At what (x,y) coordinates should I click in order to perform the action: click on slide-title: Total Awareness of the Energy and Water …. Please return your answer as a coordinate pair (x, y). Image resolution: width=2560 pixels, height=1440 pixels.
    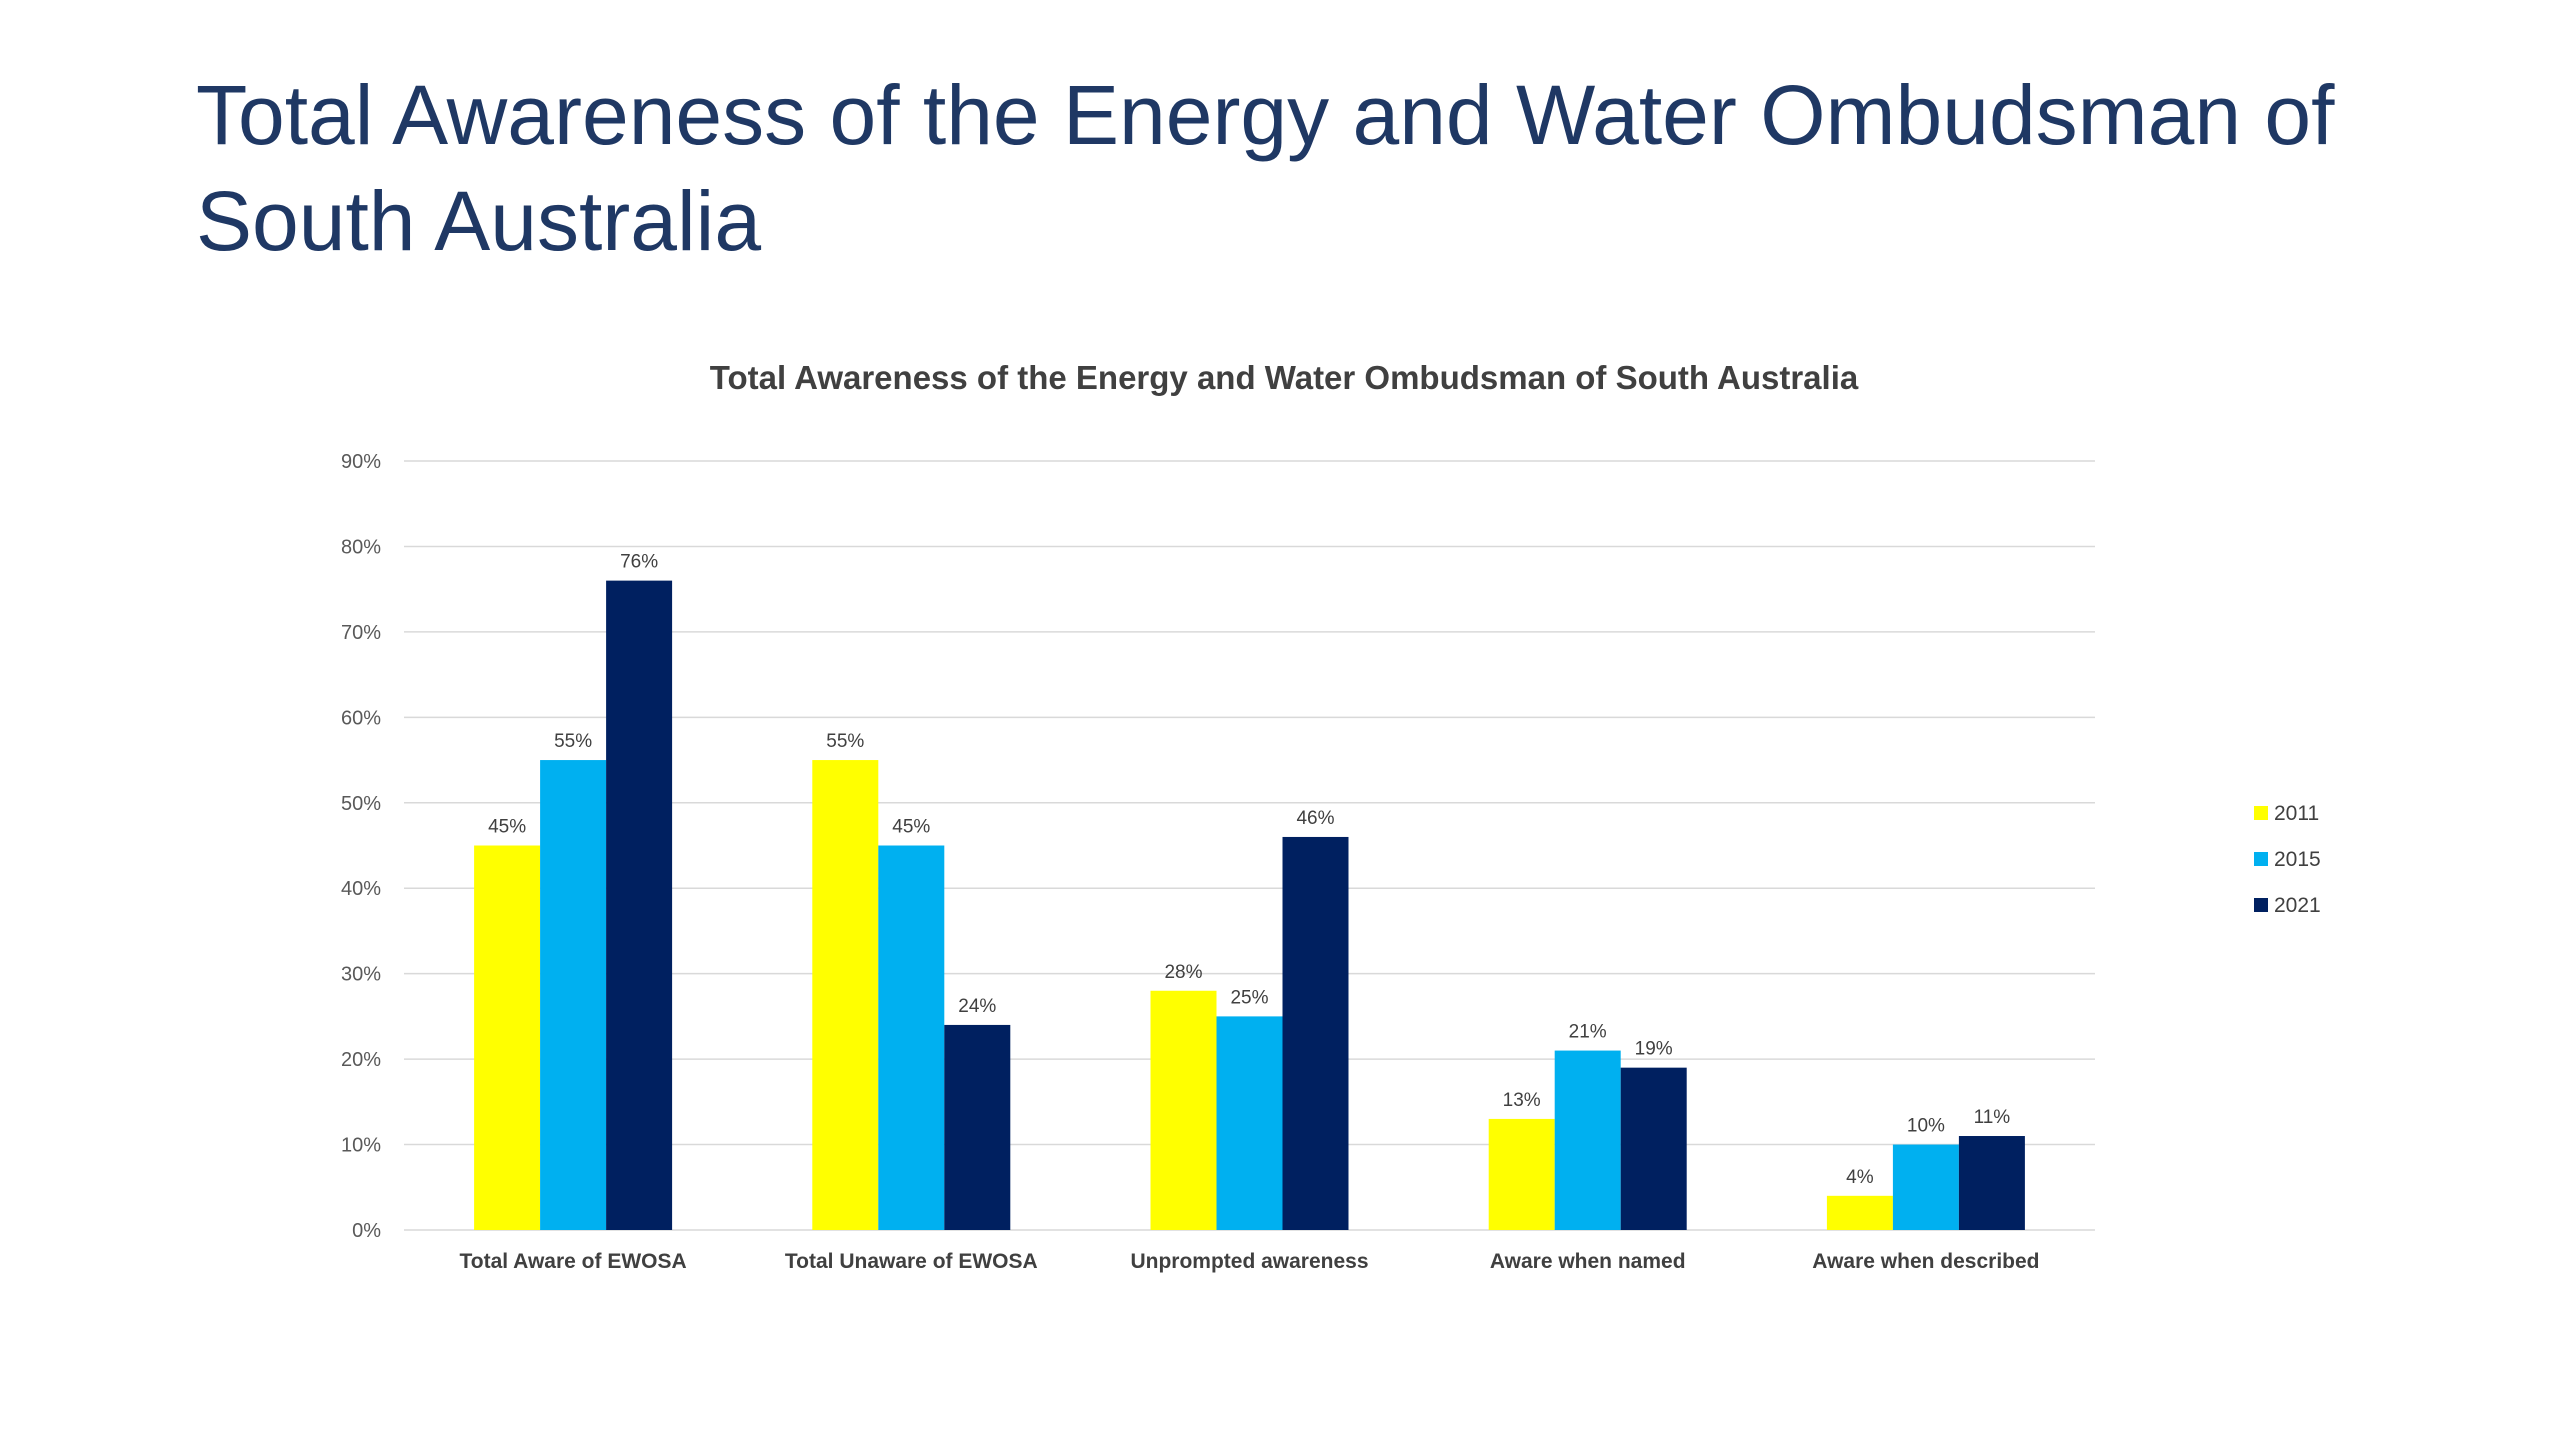
    Looking at the image, I should click on (1265, 168).